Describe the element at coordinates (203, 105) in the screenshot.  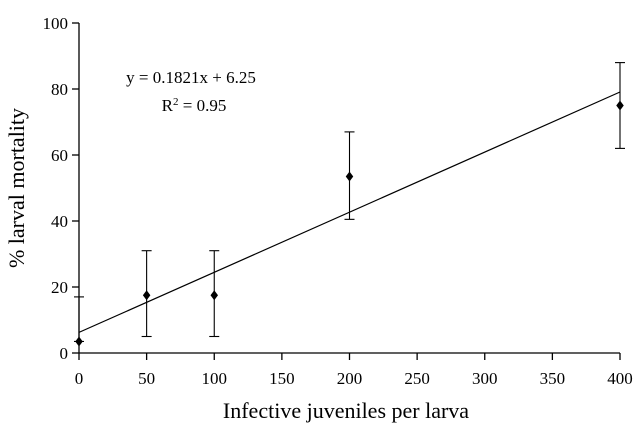
I see `r-squared-value: = 0.95` at that location.